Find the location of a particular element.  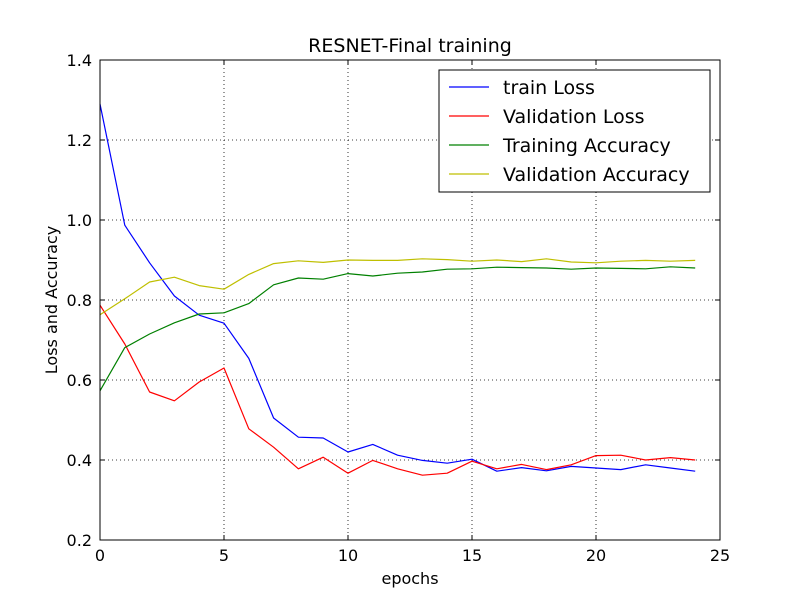

legend-label: train Loss is located at coordinates (549, 88).